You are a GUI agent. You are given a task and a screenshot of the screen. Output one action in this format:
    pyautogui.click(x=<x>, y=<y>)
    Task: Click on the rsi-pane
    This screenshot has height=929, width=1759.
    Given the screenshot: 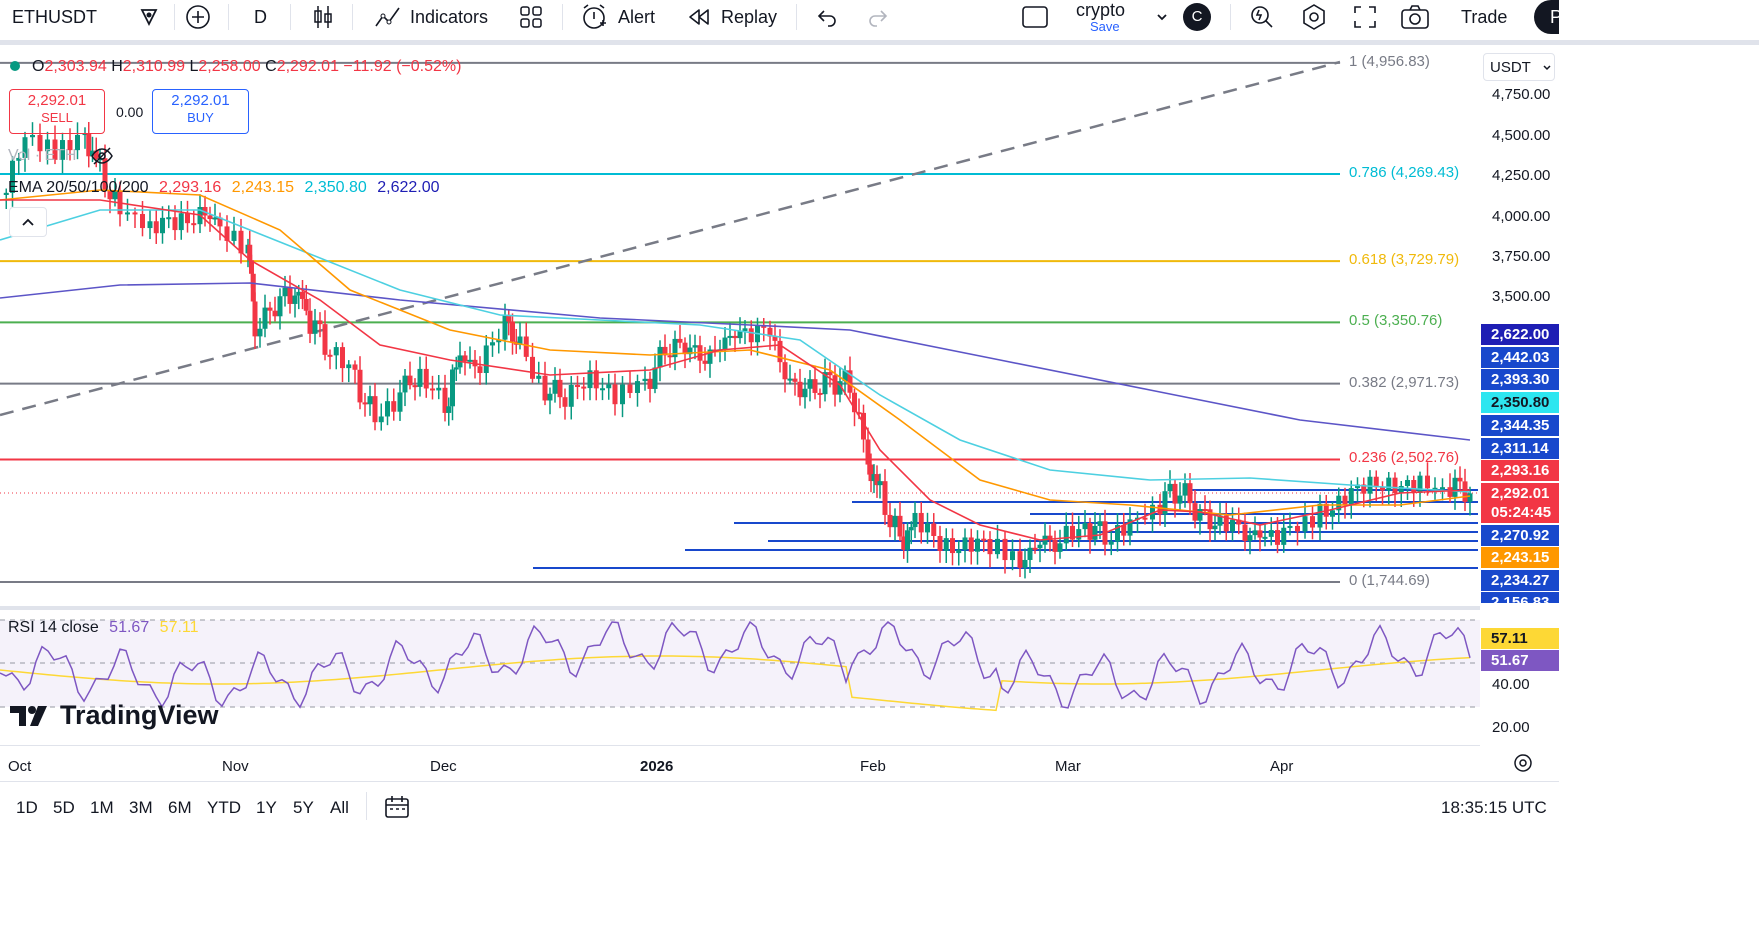 What is the action you would take?
    pyautogui.click(x=740, y=675)
    